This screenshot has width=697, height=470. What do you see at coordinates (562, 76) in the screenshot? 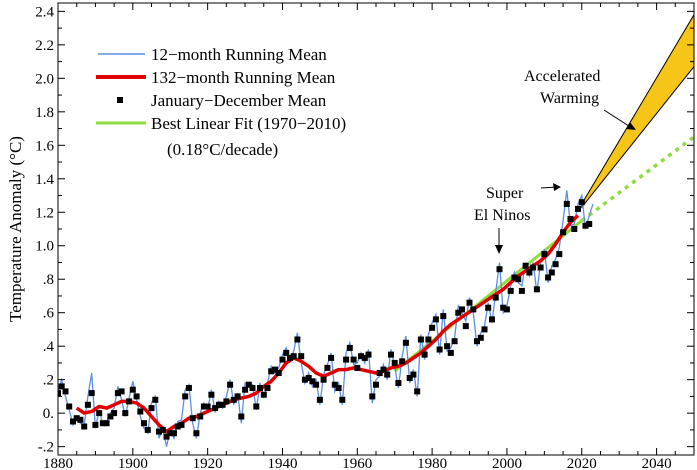
I see `annotation-accelerated: Accelerated` at bounding box center [562, 76].